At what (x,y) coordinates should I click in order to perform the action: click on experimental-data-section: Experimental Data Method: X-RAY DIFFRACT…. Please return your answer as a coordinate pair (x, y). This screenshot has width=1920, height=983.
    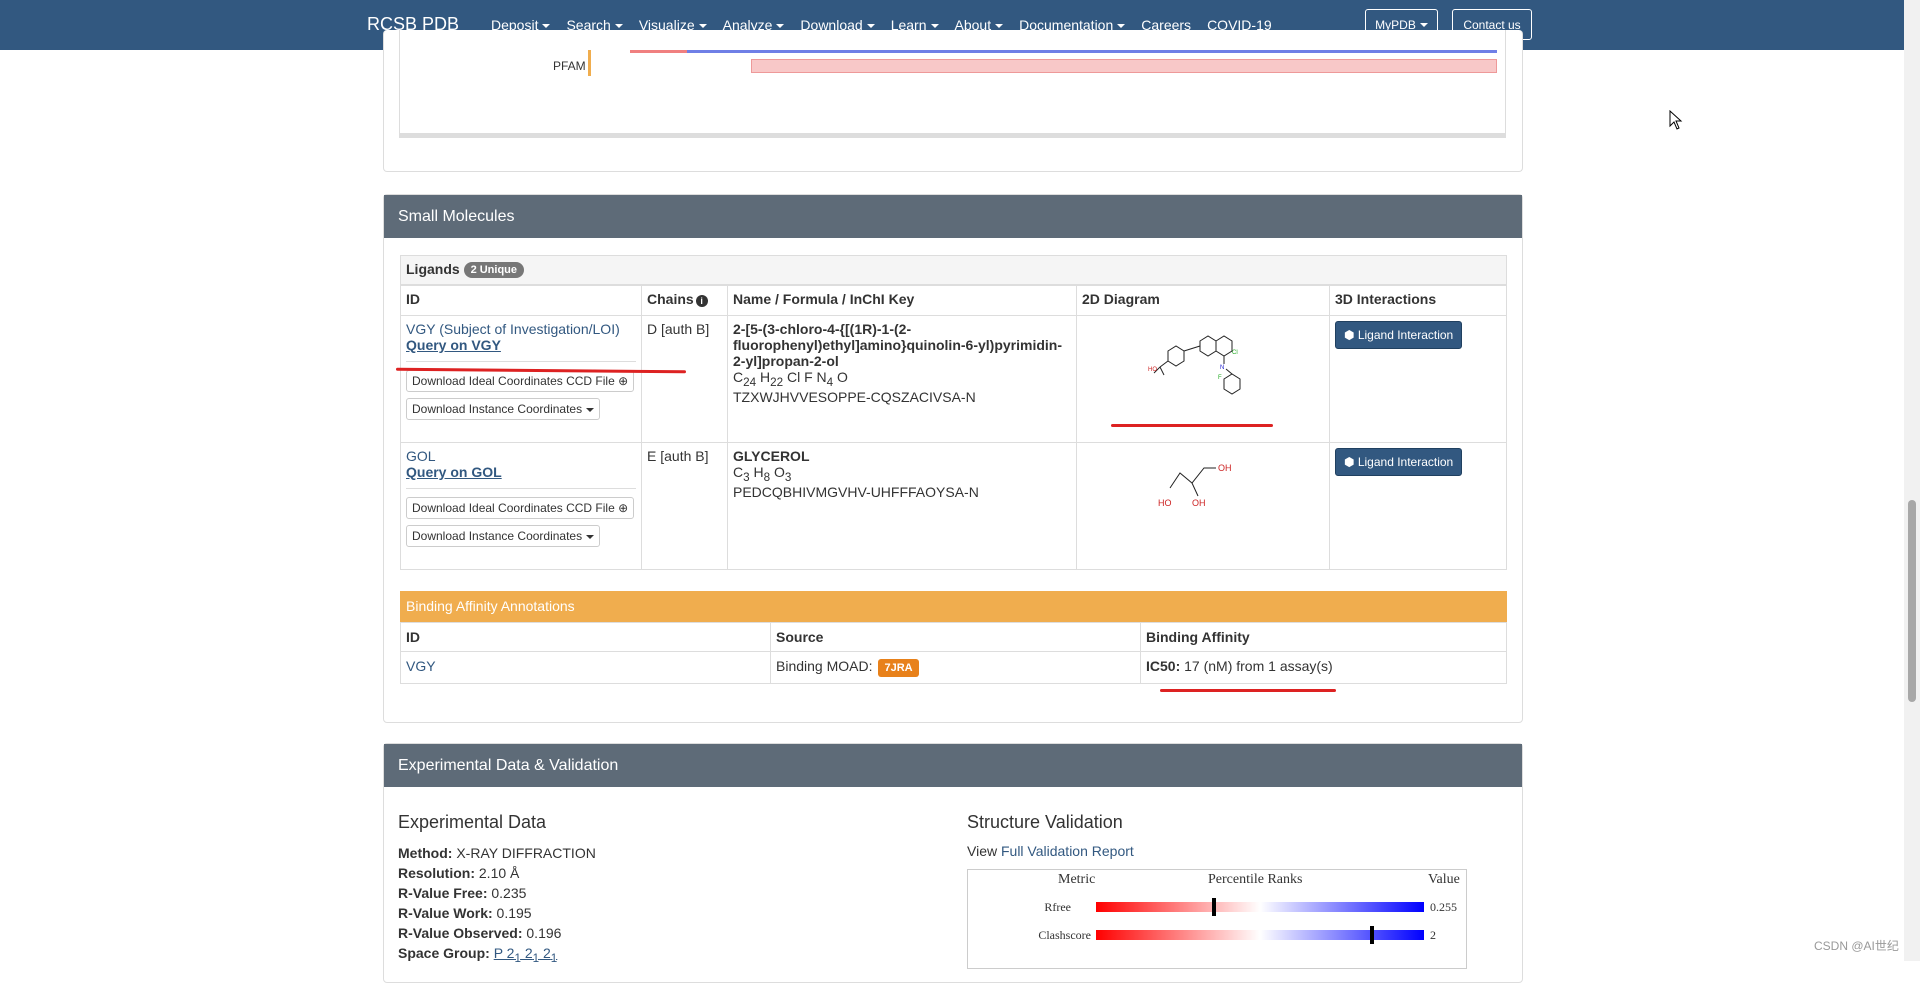
    Looking at the image, I should click on (497, 890).